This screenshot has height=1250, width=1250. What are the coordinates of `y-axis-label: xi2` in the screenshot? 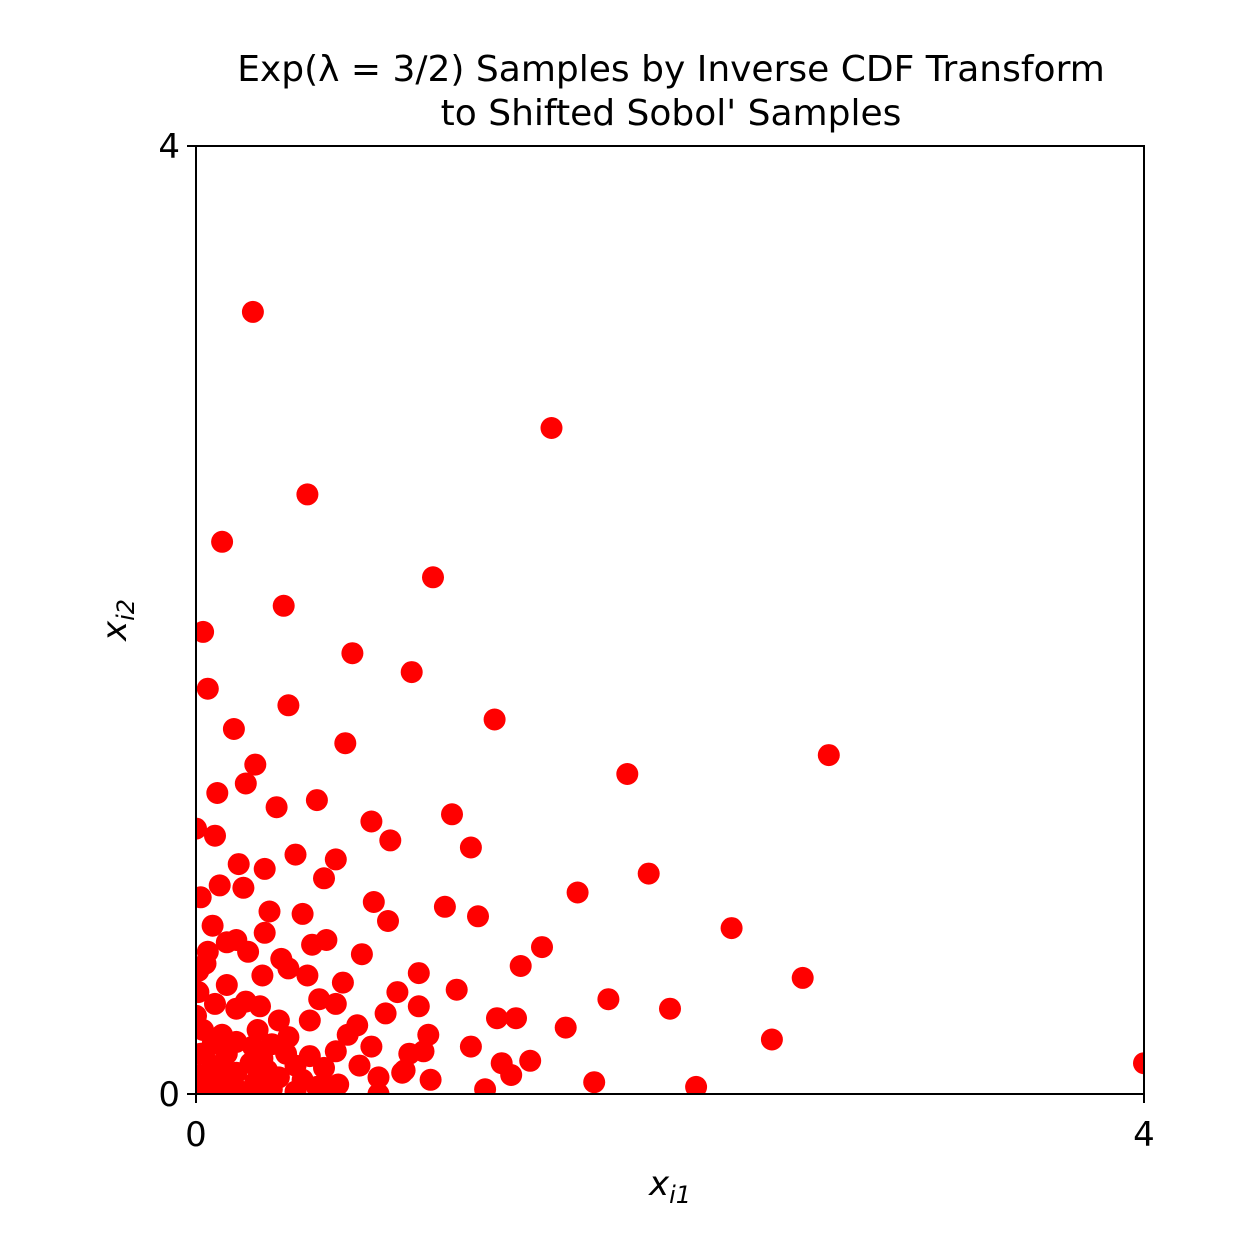 It's located at (117, 620).